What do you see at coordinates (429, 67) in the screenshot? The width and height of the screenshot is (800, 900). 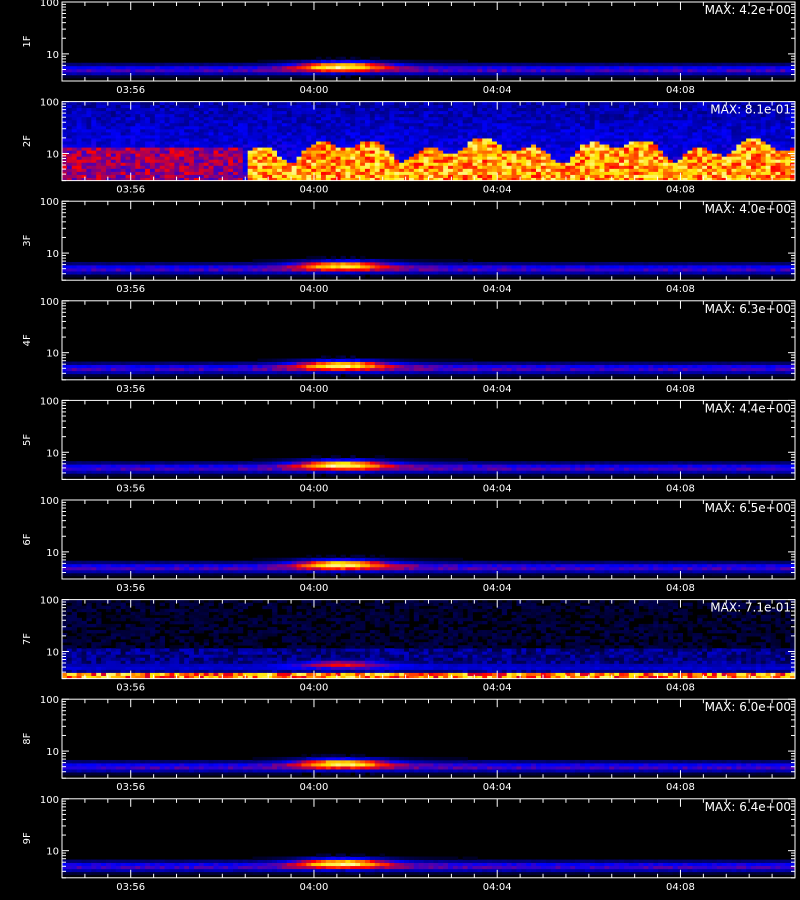 I see `heatmap-cells` at bounding box center [429, 67].